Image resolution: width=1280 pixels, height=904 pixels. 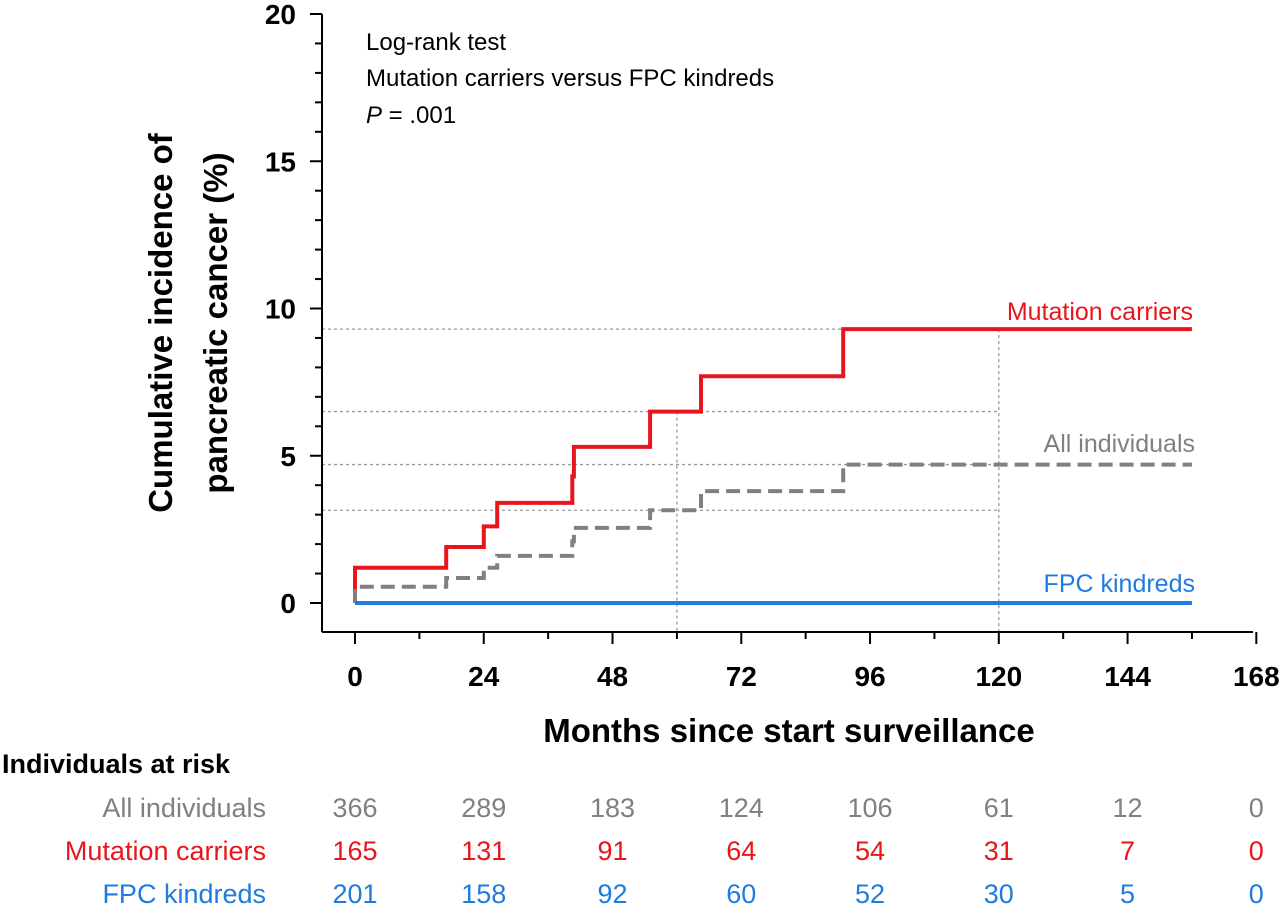 I want to click on risk-value-fpc-168: 0, so click(x=1256, y=891).